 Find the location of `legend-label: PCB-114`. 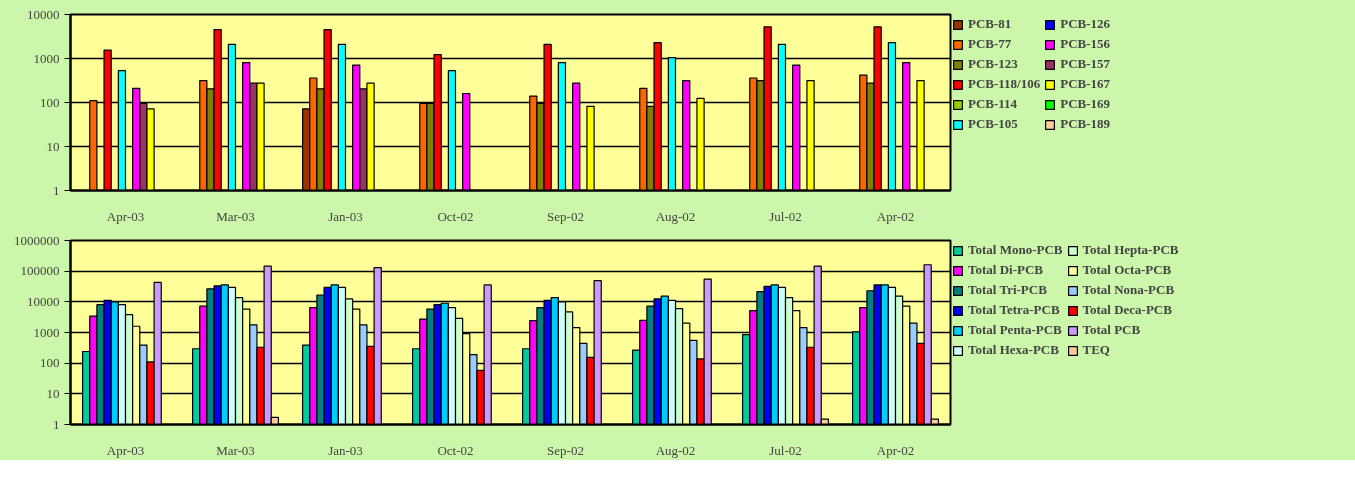

legend-label: PCB-114 is located at coordinates (993, 104).